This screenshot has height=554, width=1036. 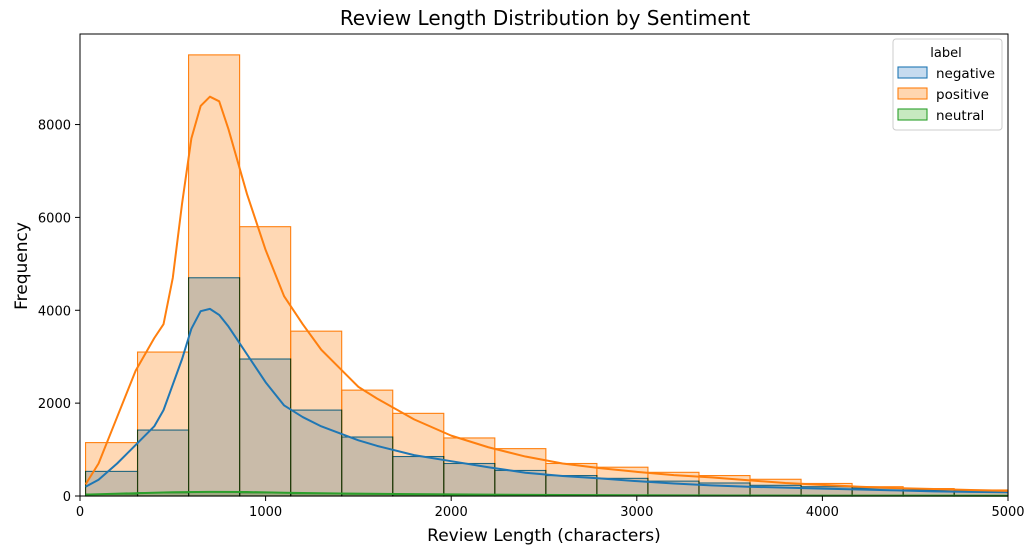 I want to click on y-tick-label: 0, so click(x=67, y=497).